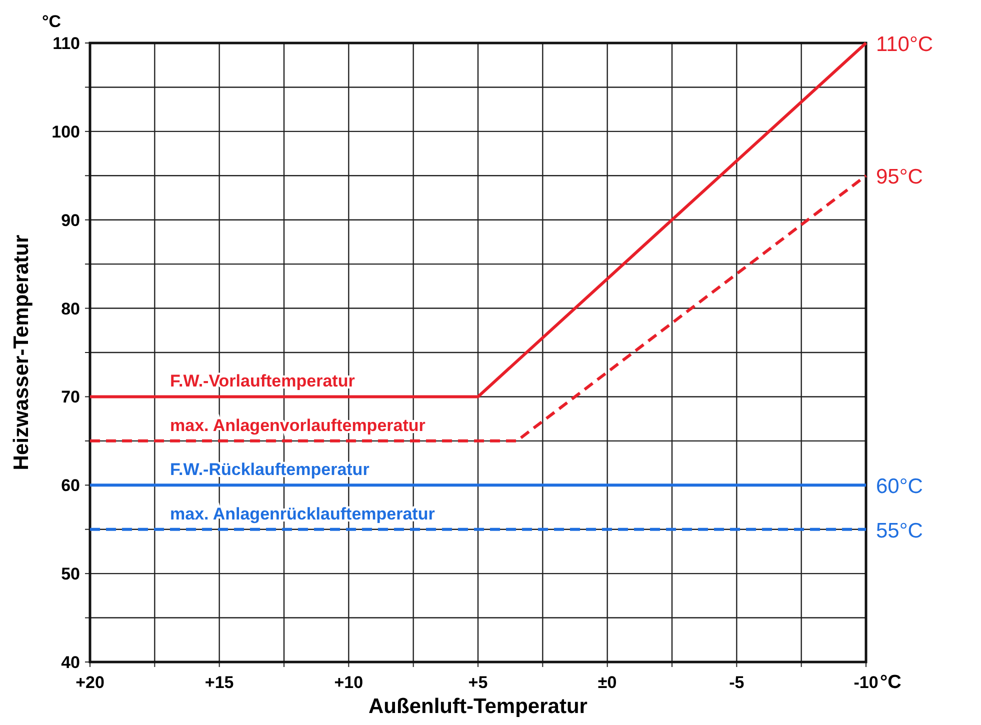 Image resolution: width=981 pixels, height=725 pixels. Describe the element at coordinates (70, 220) in the screenshot. I see `y-tick-label: 90` at that location.